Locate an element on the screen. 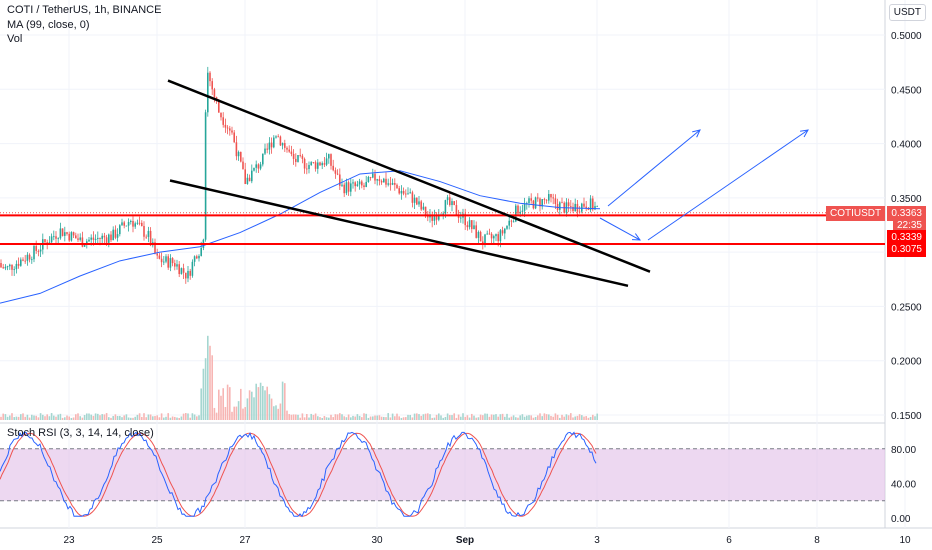 This screenshot has width=932, height=550. currency-badge: USDT is located at coordinates (907, 12).